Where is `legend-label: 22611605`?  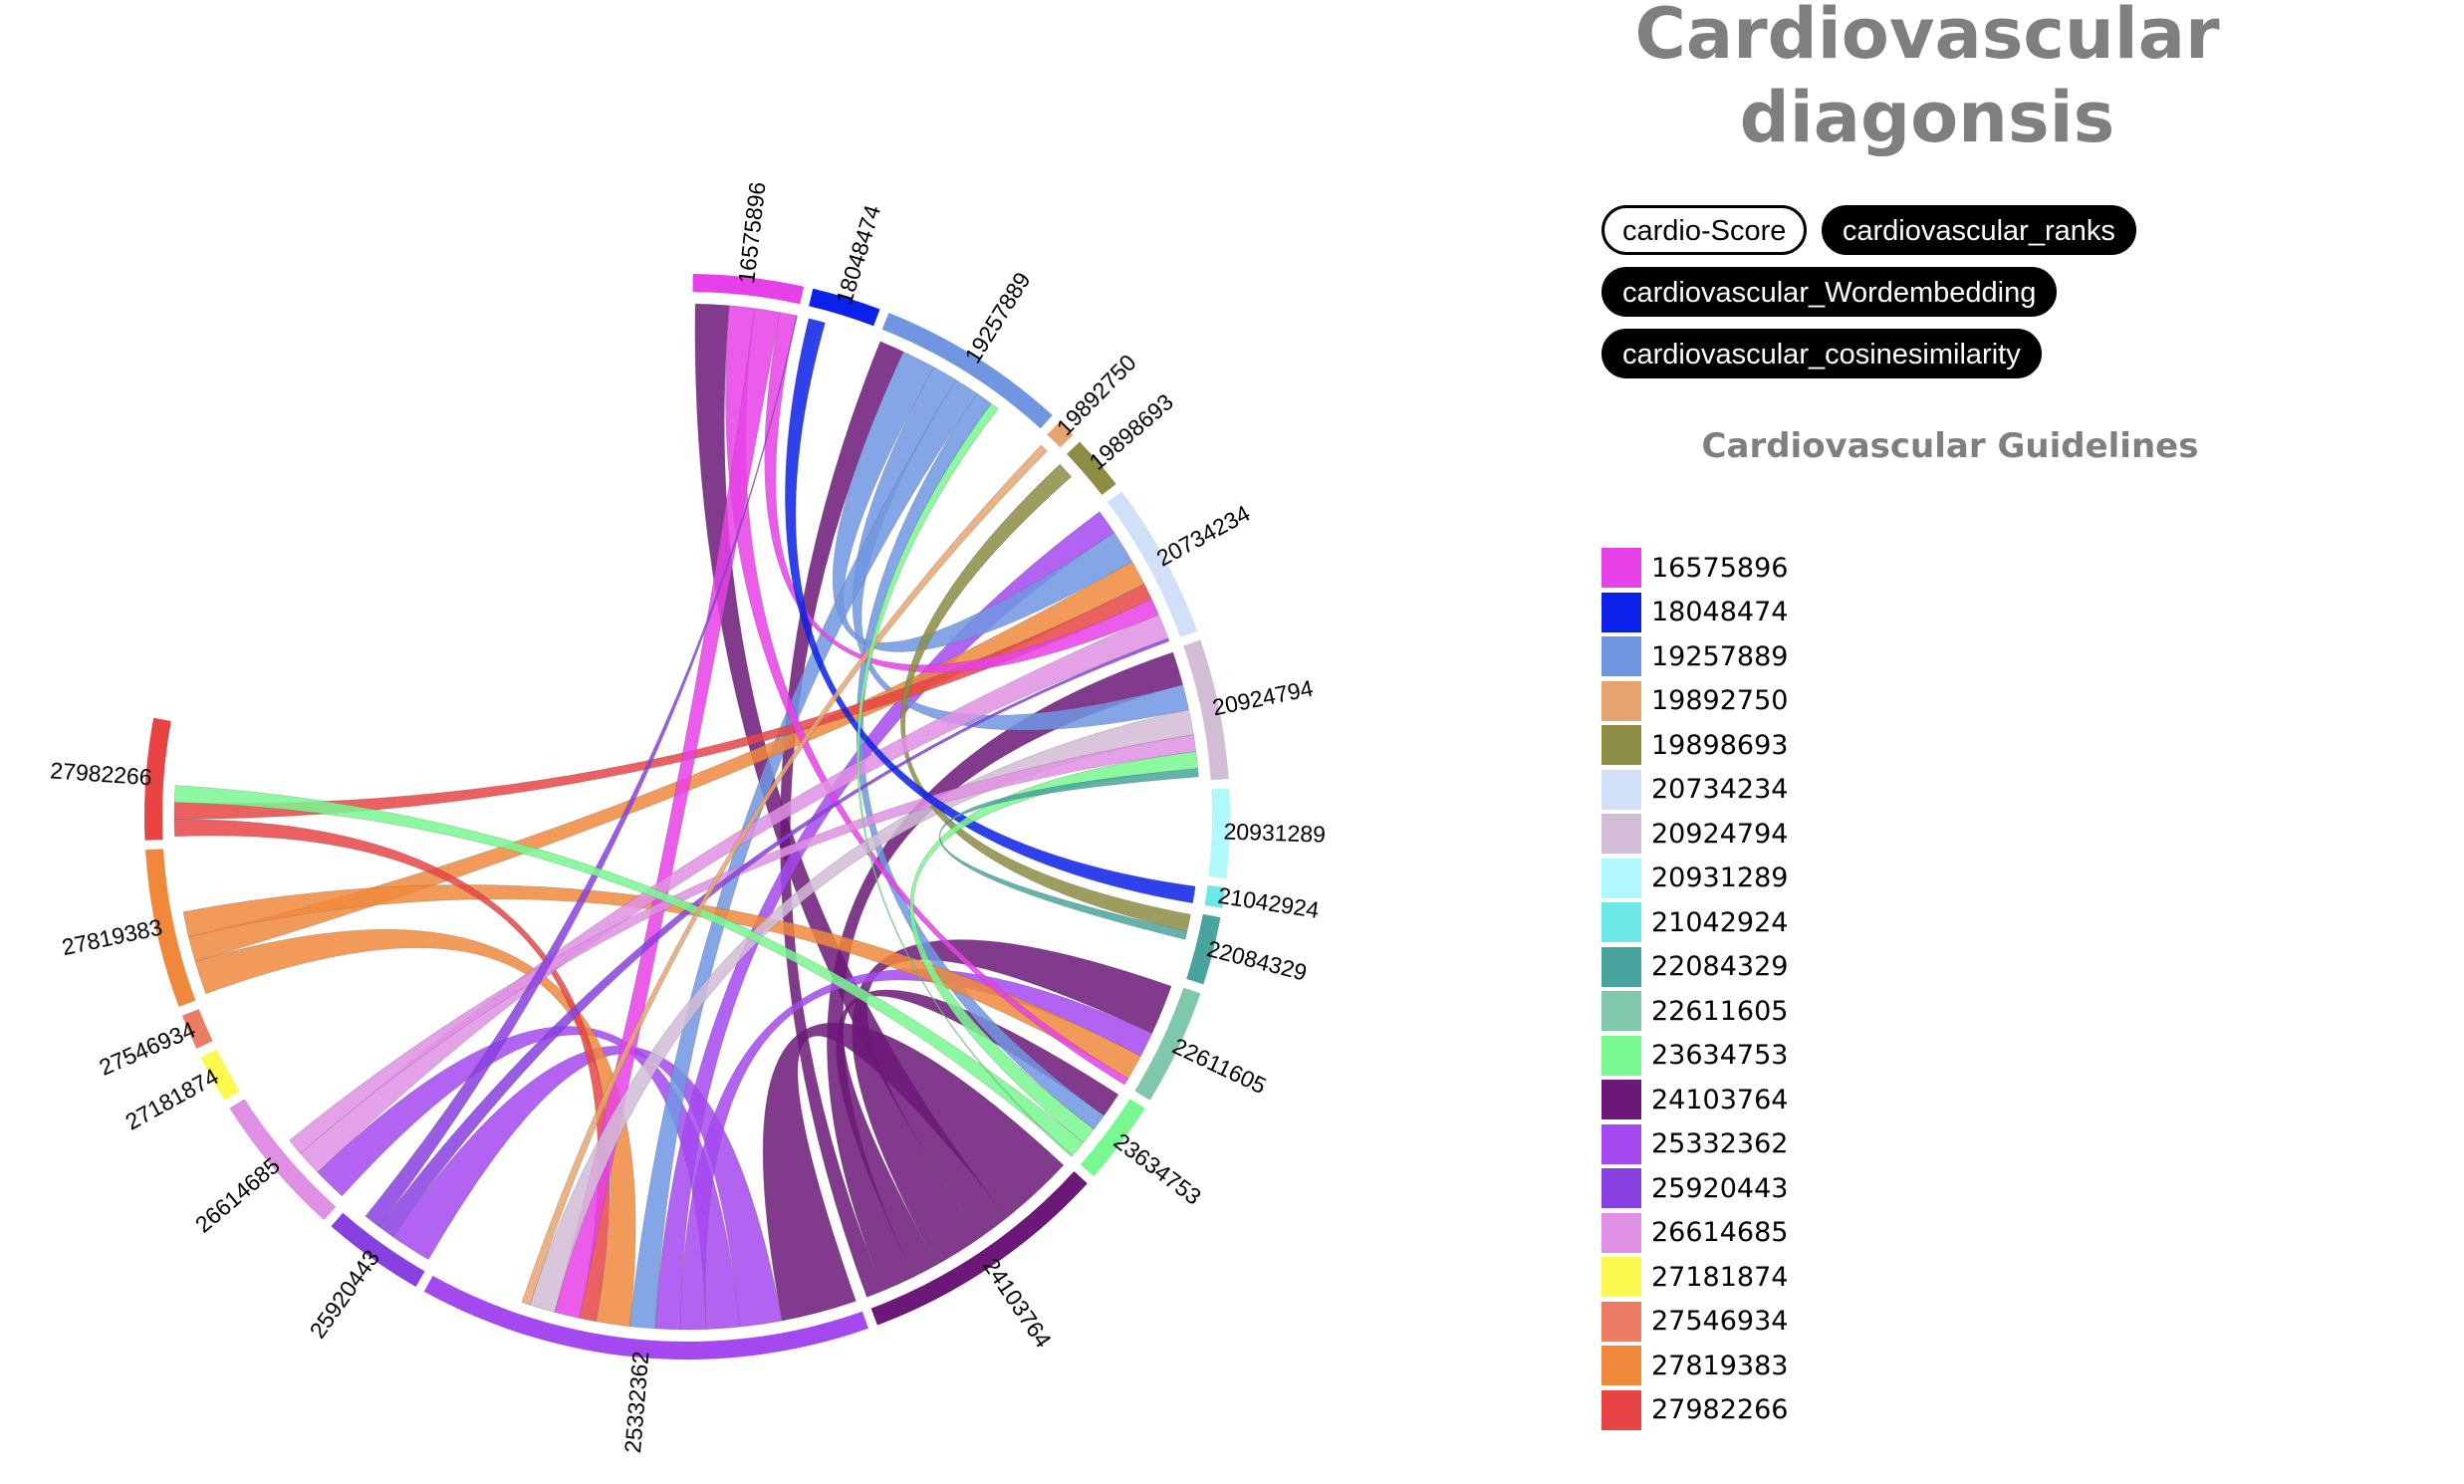
legend-label: 22611605 is located at coordinates (1720, 1011).